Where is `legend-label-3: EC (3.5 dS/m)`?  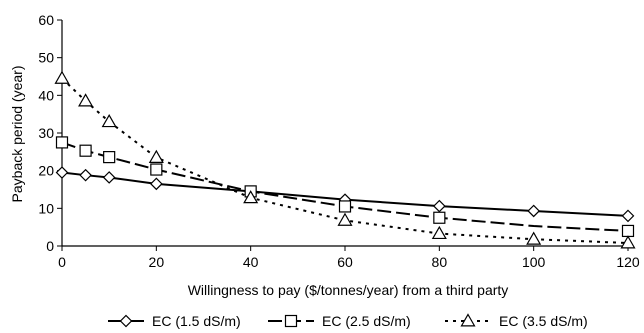
legend-label-3: EC (3.5 dS/m) is located at coordinates (543, 321).